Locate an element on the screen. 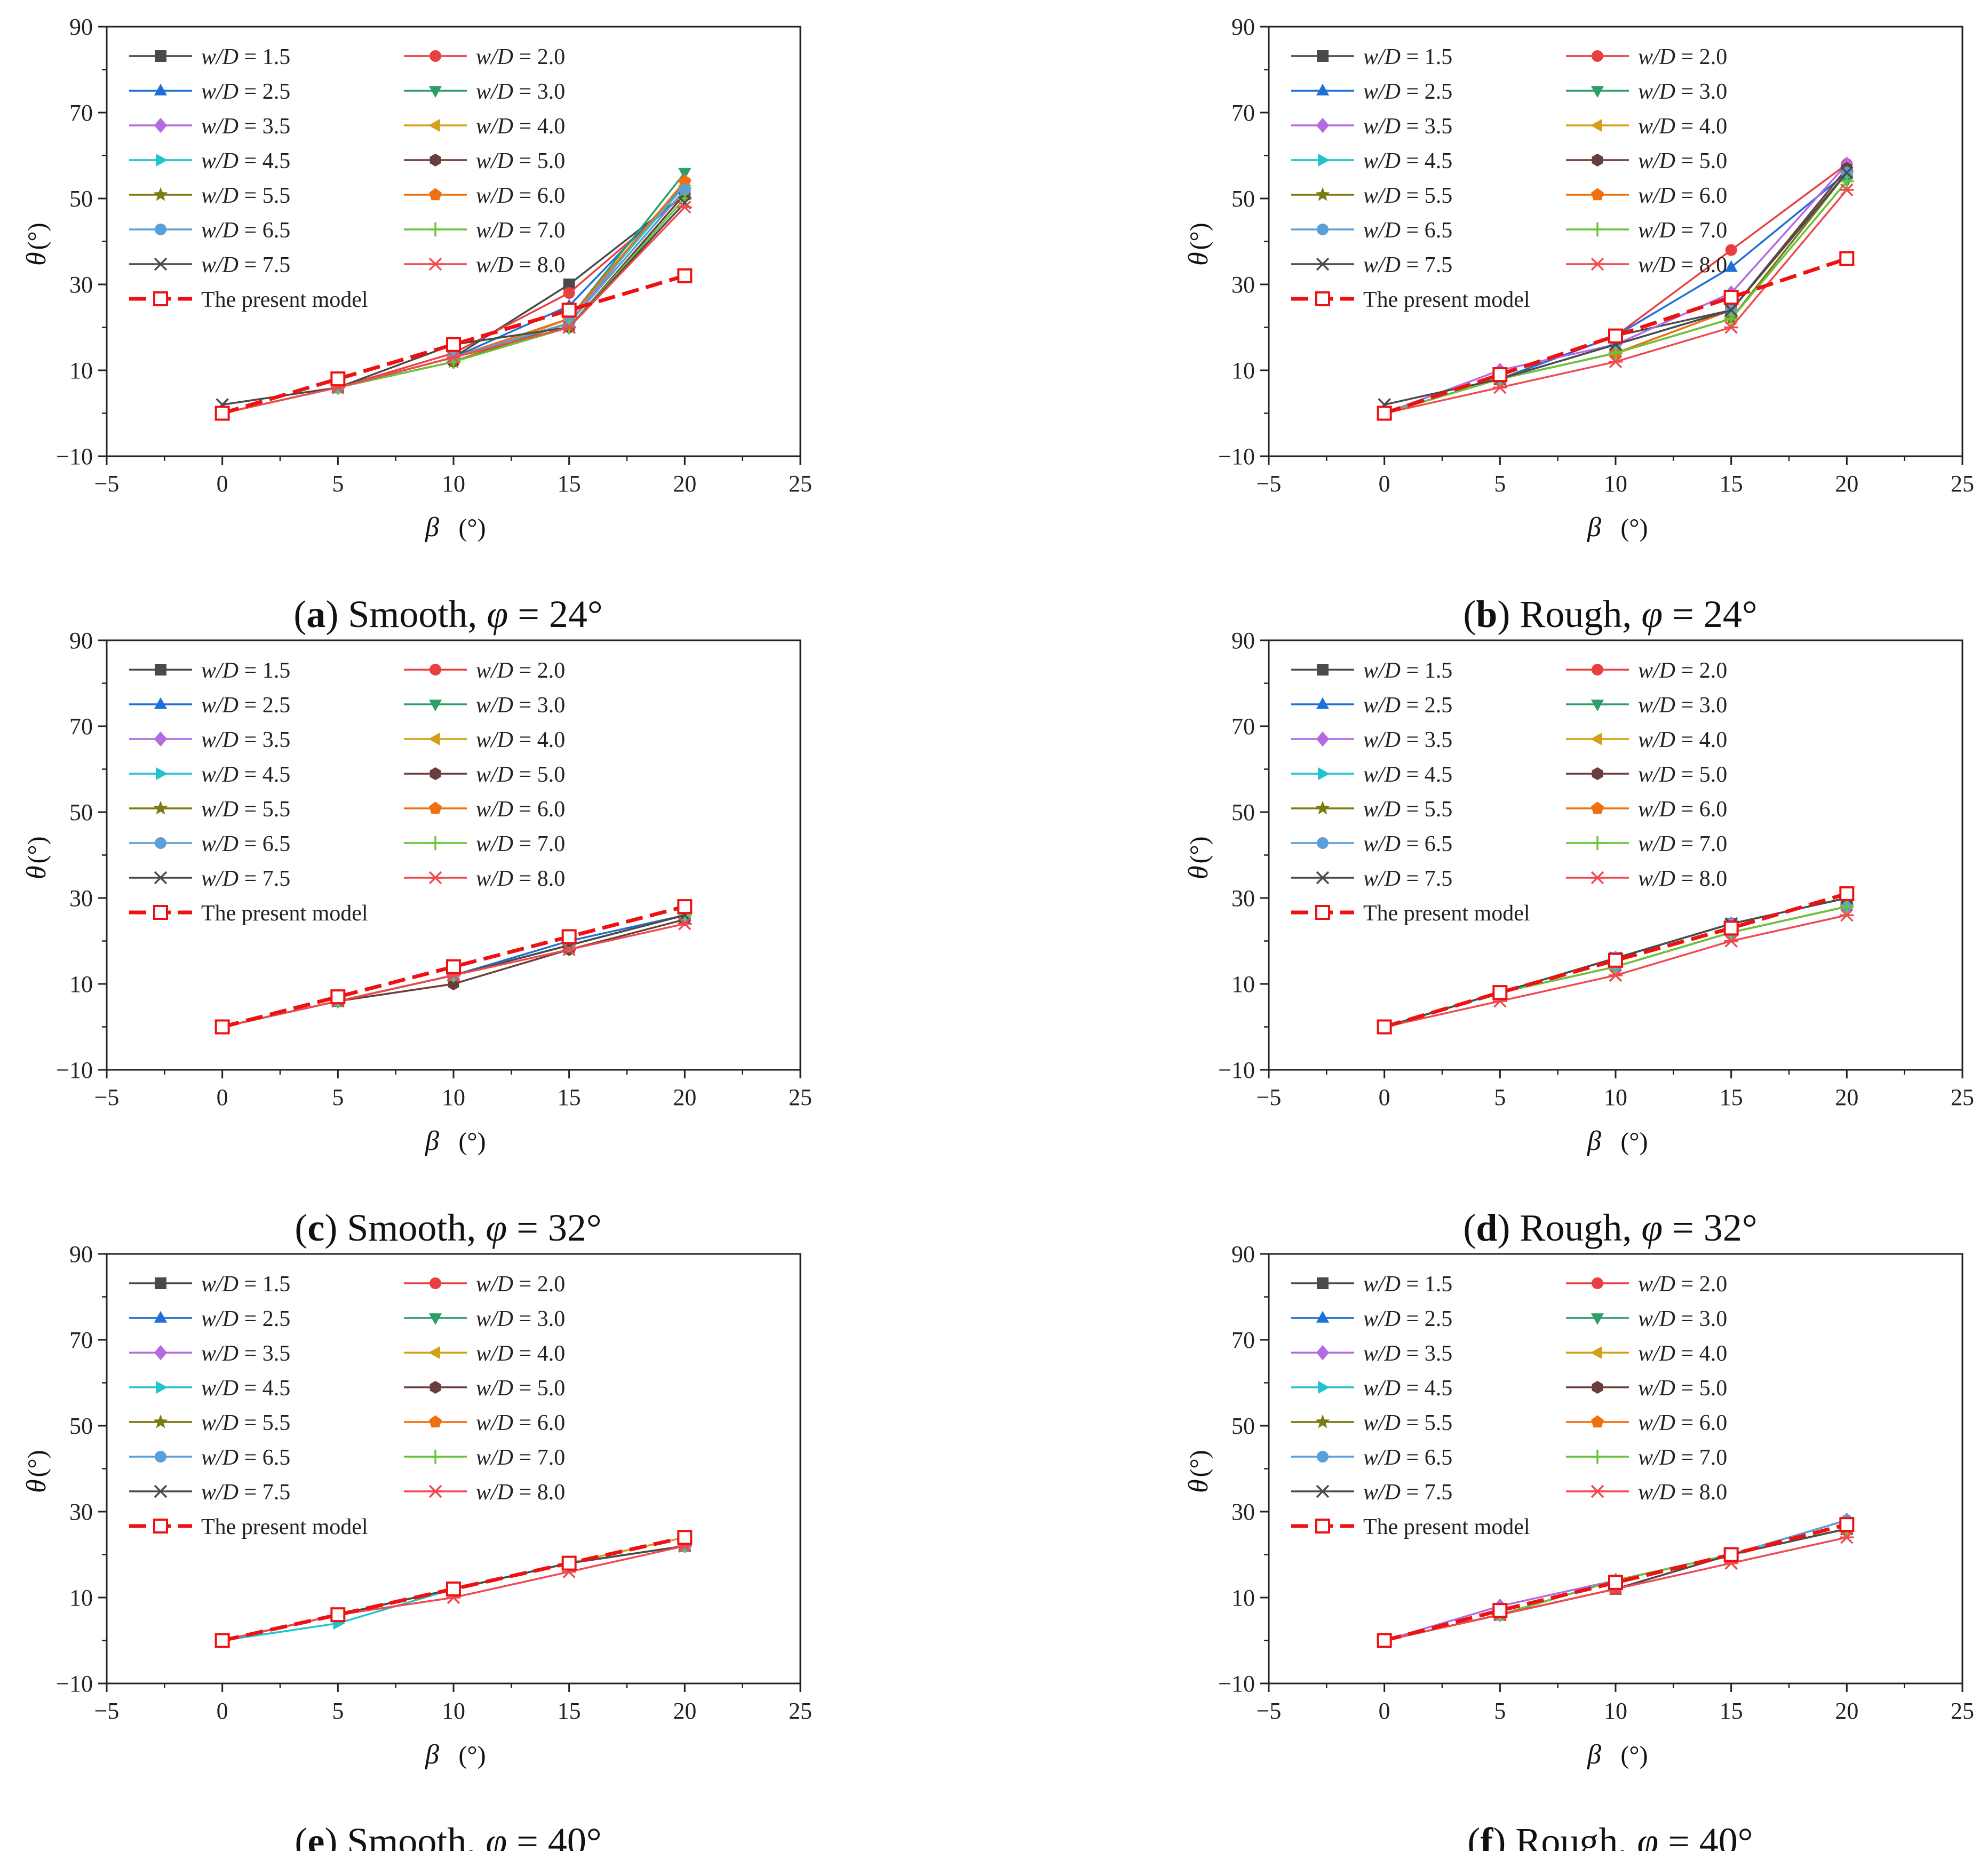 The image size is (1988, 1851). legend-label: w/D = 8.0 is located at coordinates (1682, 879).